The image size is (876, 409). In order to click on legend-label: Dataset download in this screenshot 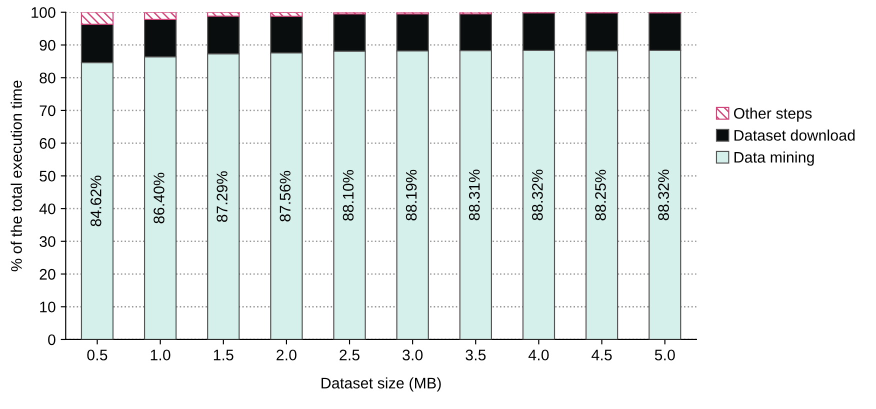, I will do `click(794, 135)`.